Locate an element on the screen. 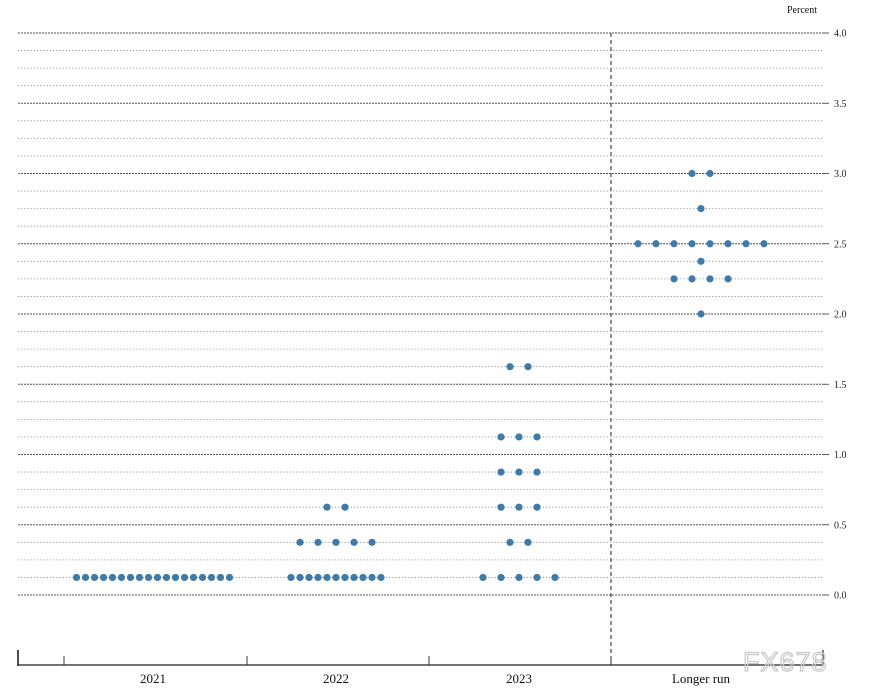  x-category-label: Longer run is located at coordinates (701, 678).